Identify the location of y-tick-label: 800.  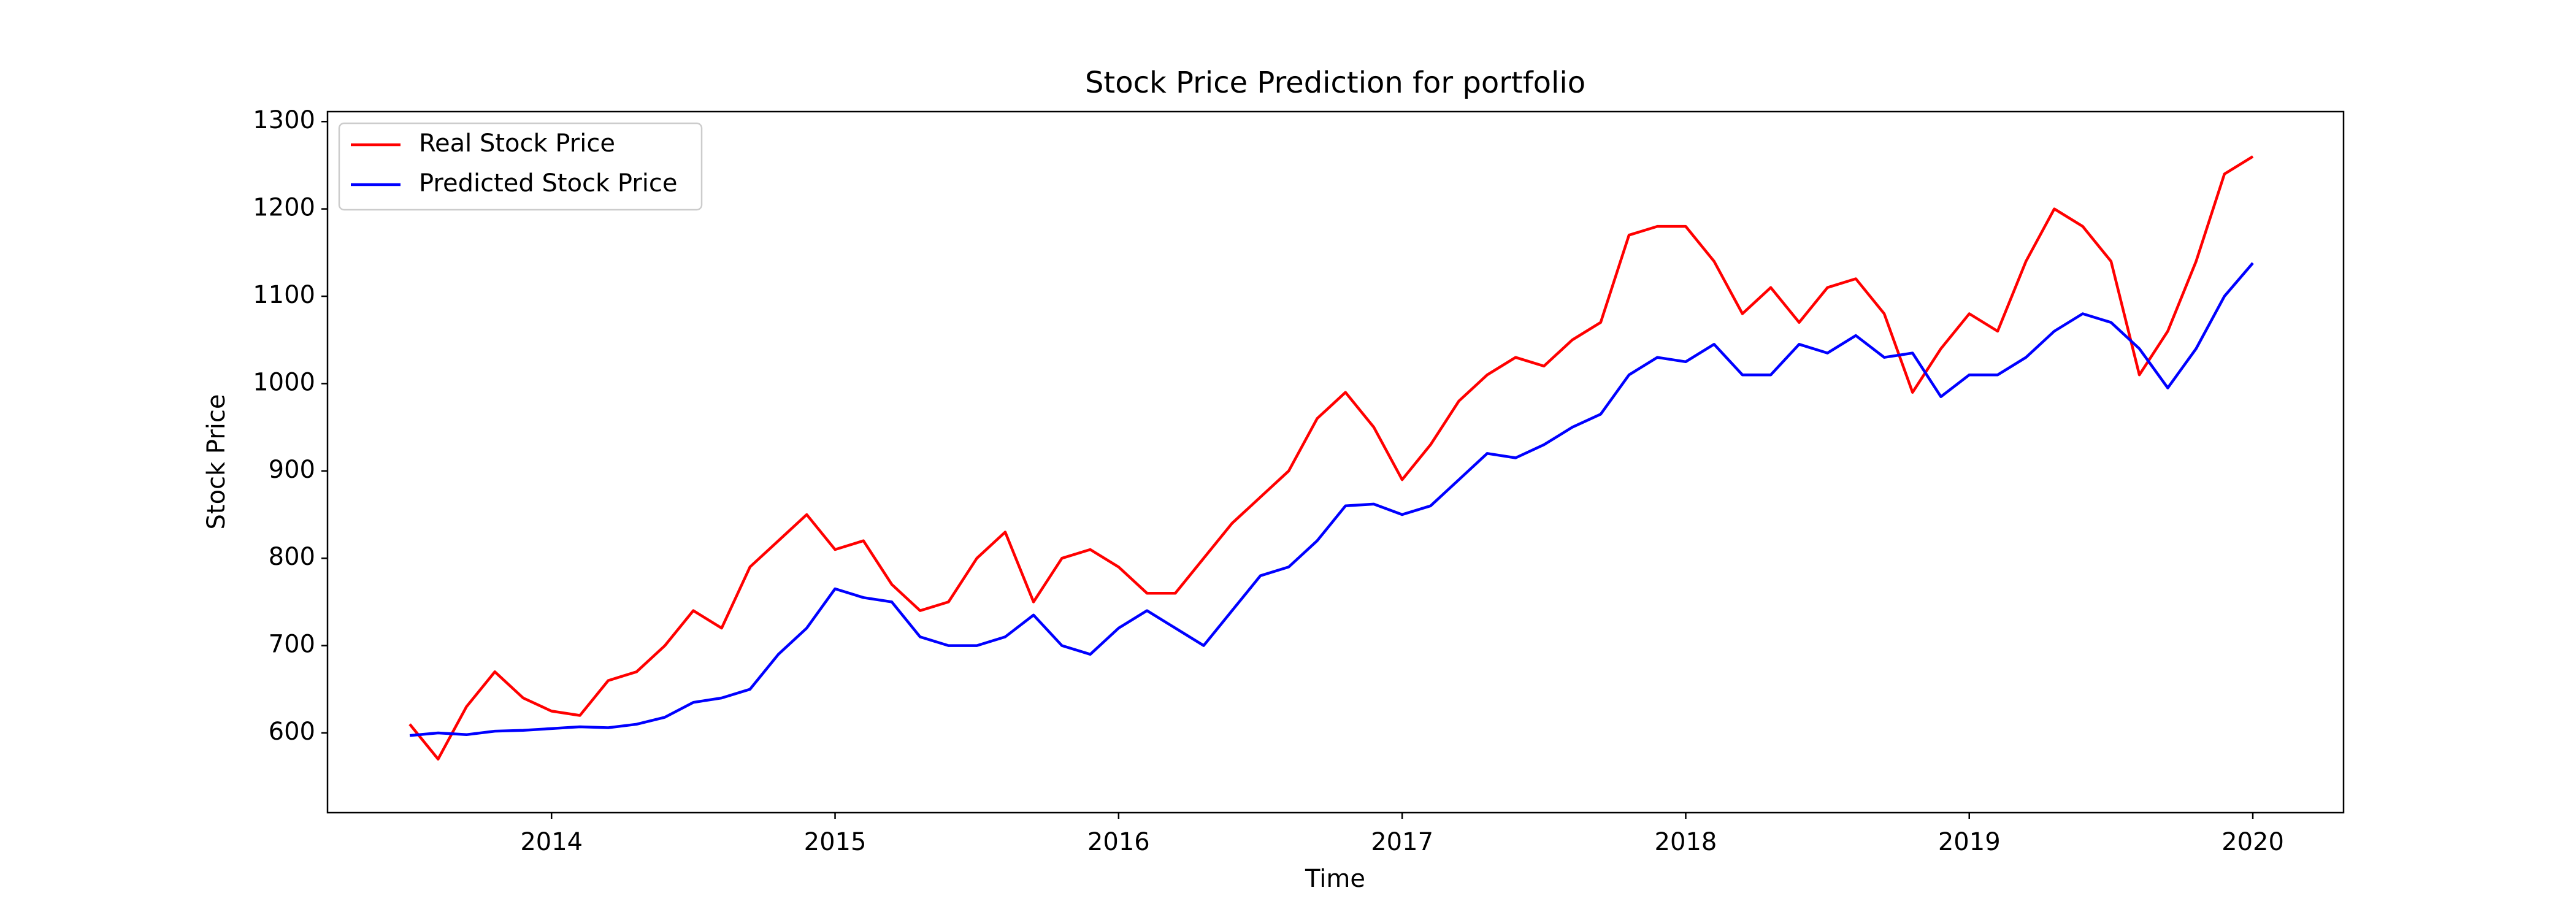
(292, 557).